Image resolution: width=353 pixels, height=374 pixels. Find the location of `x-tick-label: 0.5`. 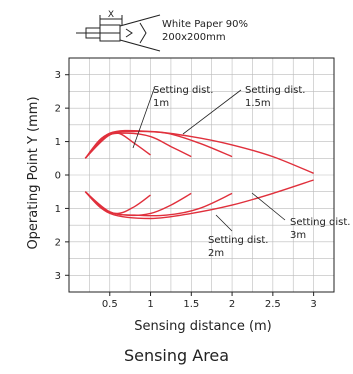

x-tick-label: 0.5 is located at coordinates (110, 304).